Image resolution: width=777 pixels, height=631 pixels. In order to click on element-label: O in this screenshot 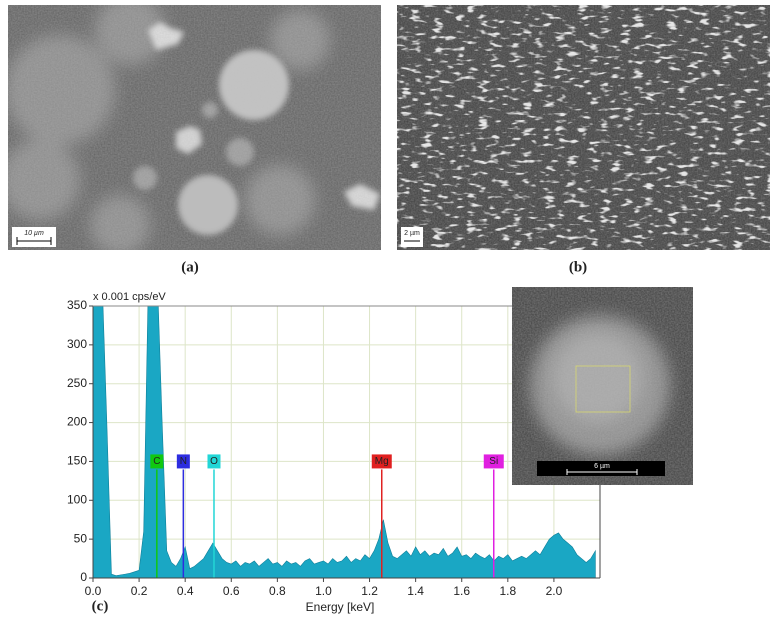, I will do `click(214, 461)`.